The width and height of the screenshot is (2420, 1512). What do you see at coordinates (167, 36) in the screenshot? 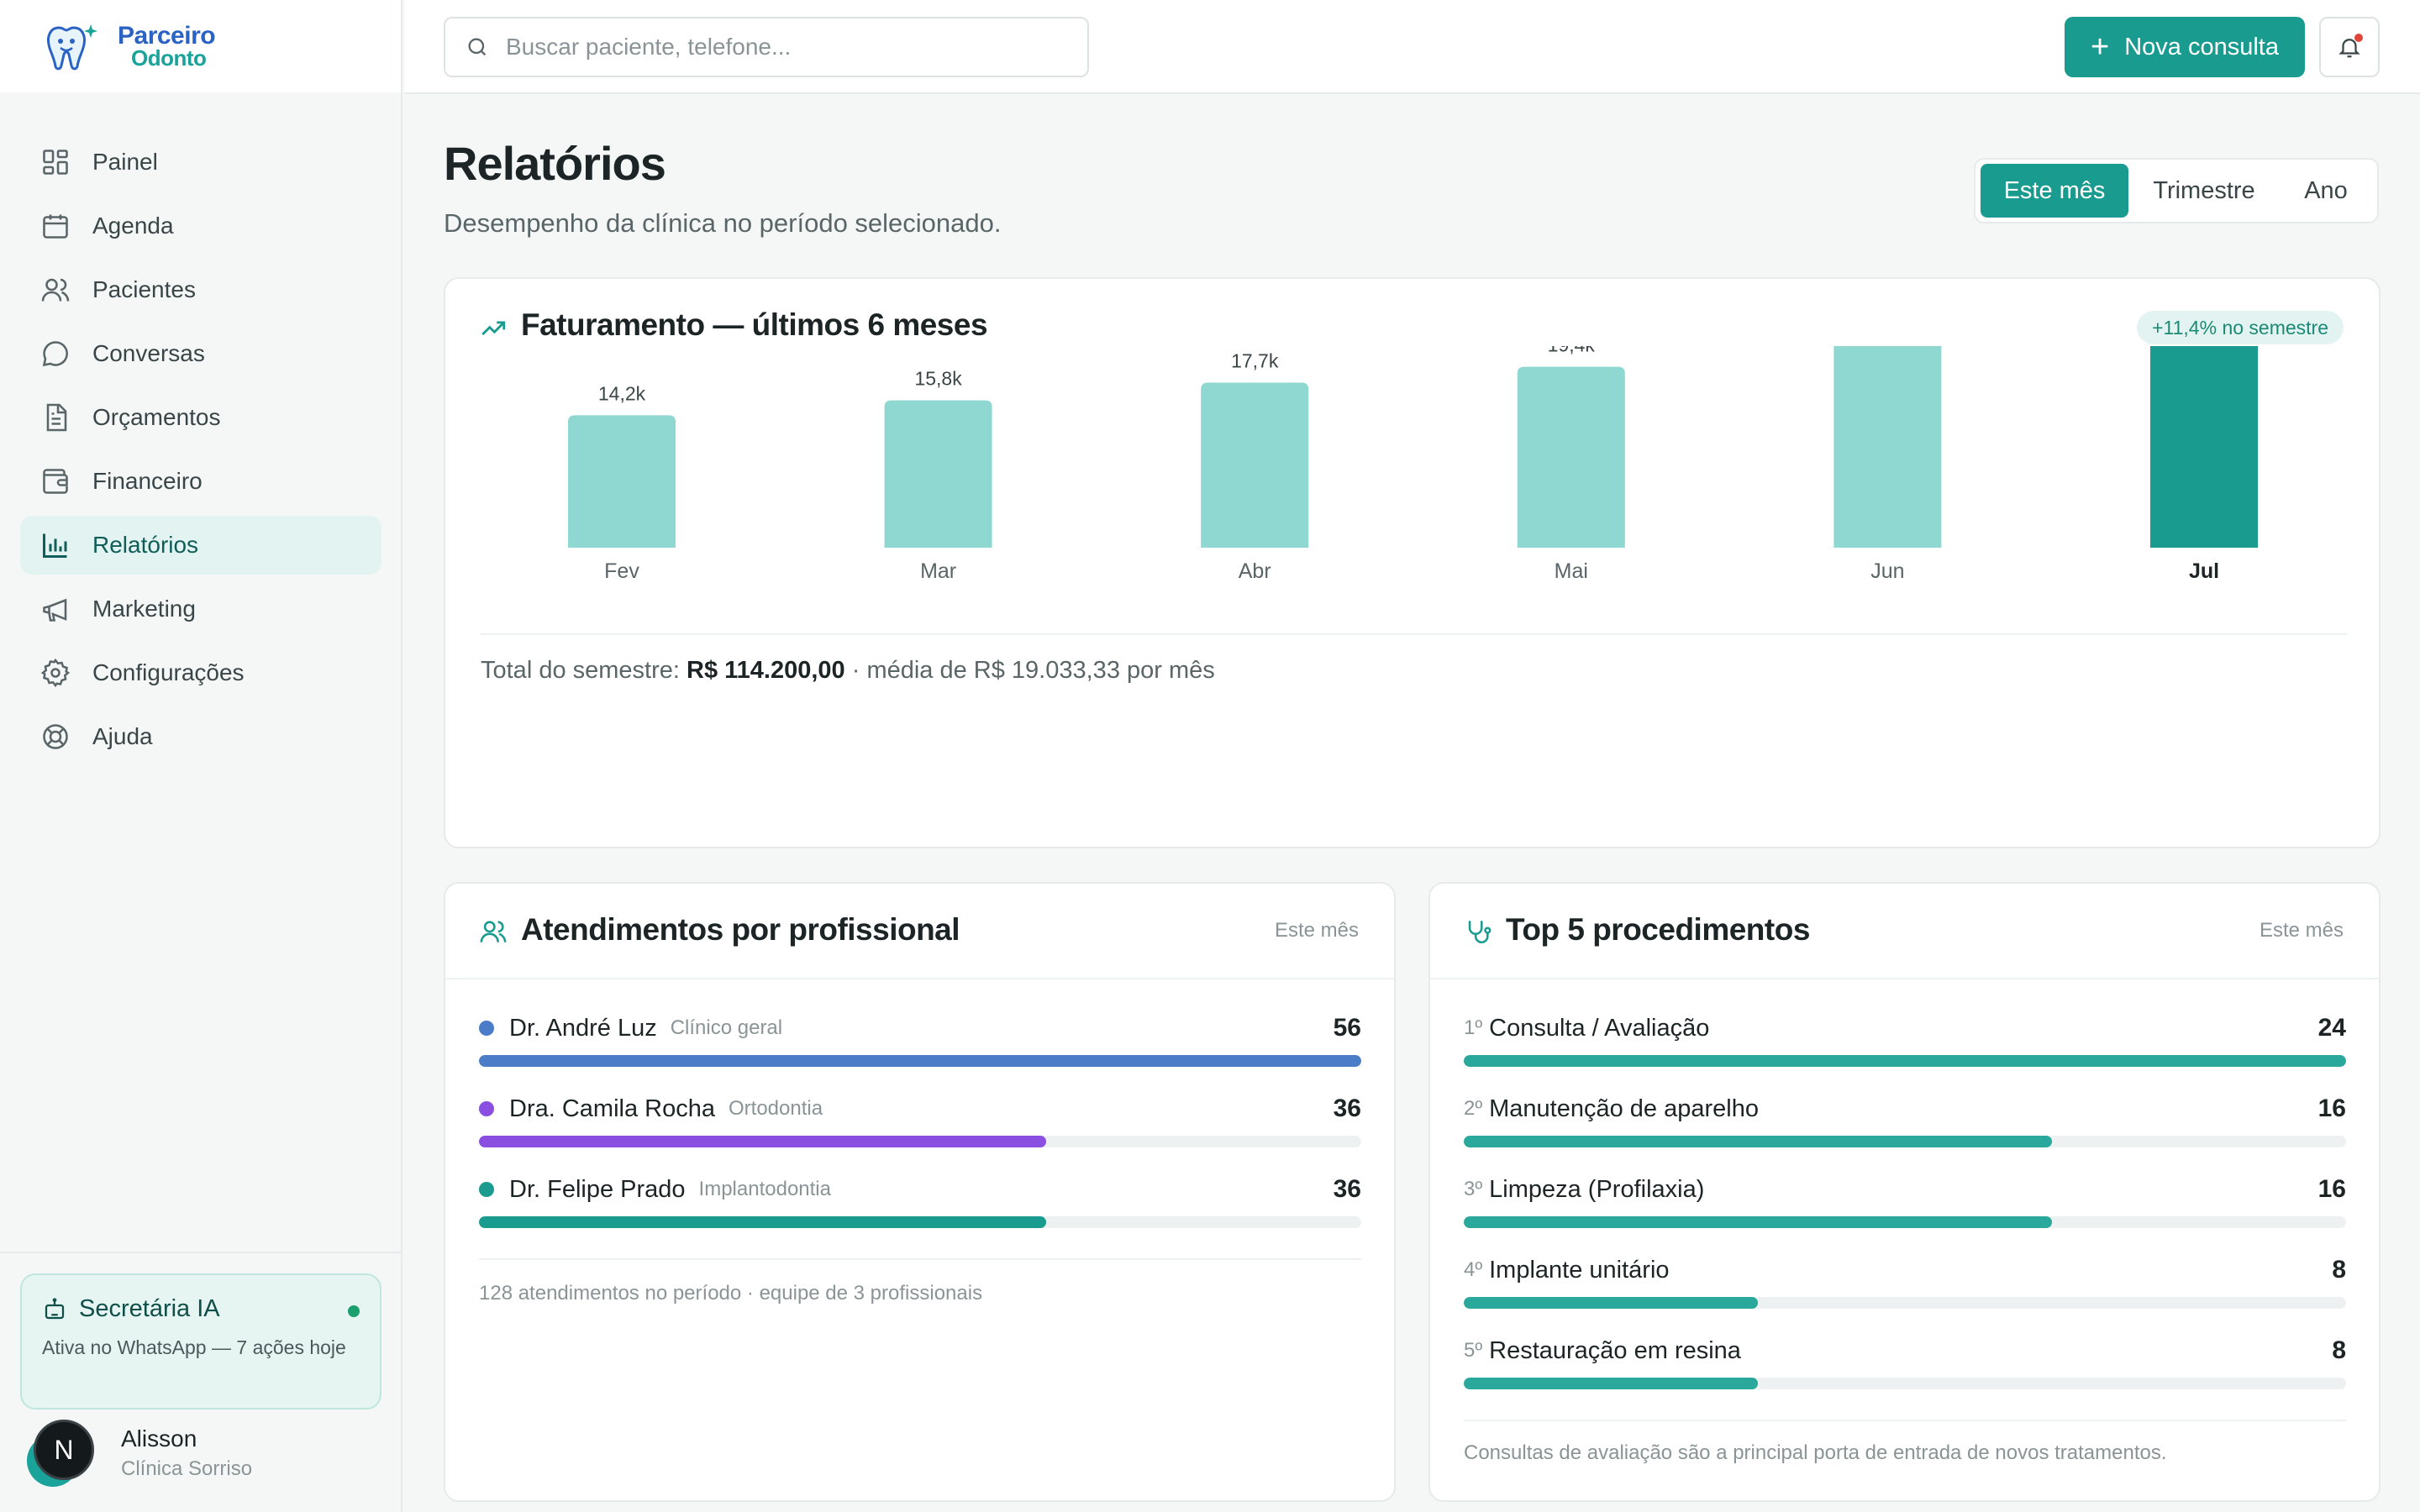
I see `brand-line1: Parceiro` at bounding box center [167, 36].